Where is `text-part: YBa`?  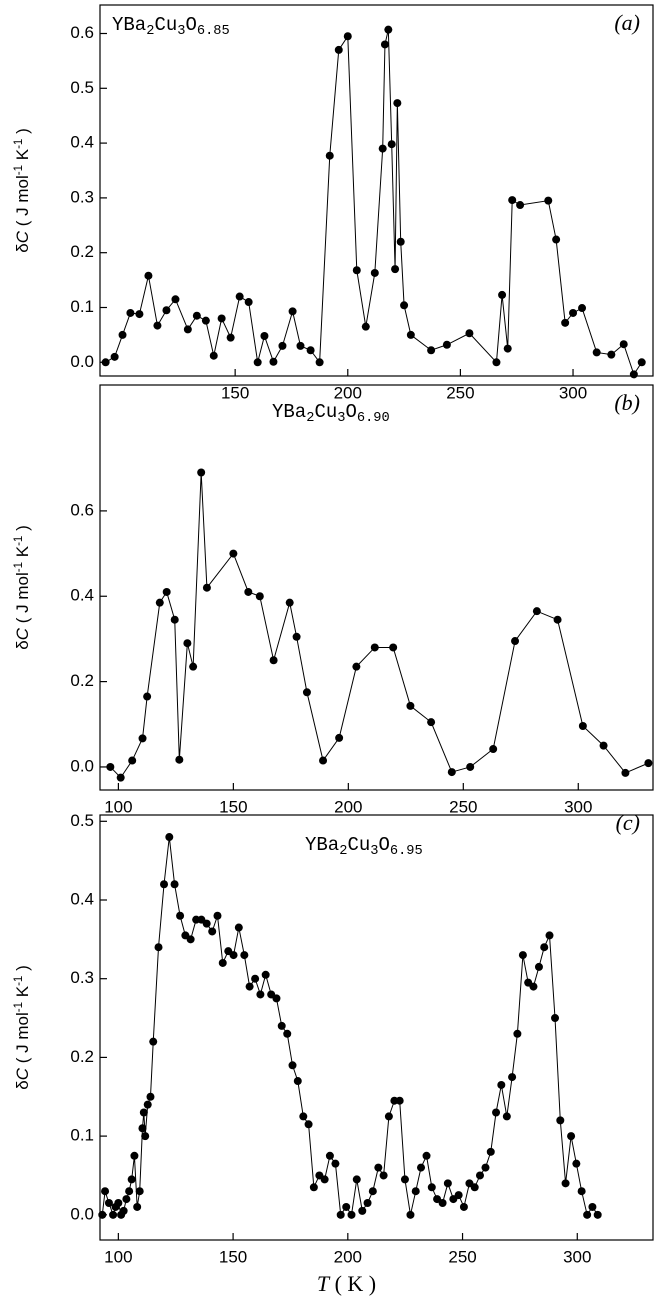 text-part: YBa is located at coordinates (129, 25).